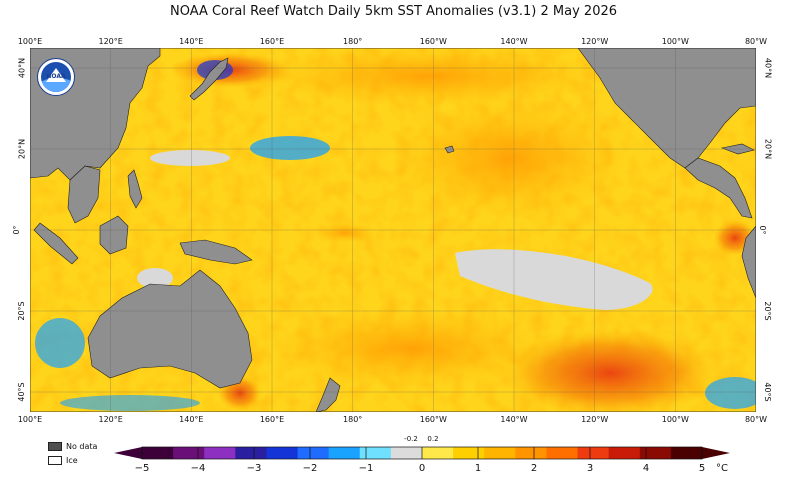  What do you see at coordinates (30, 41) in the screenshot?
I see `longitude-label-top: 100°E` at bounding box center [30, 41].